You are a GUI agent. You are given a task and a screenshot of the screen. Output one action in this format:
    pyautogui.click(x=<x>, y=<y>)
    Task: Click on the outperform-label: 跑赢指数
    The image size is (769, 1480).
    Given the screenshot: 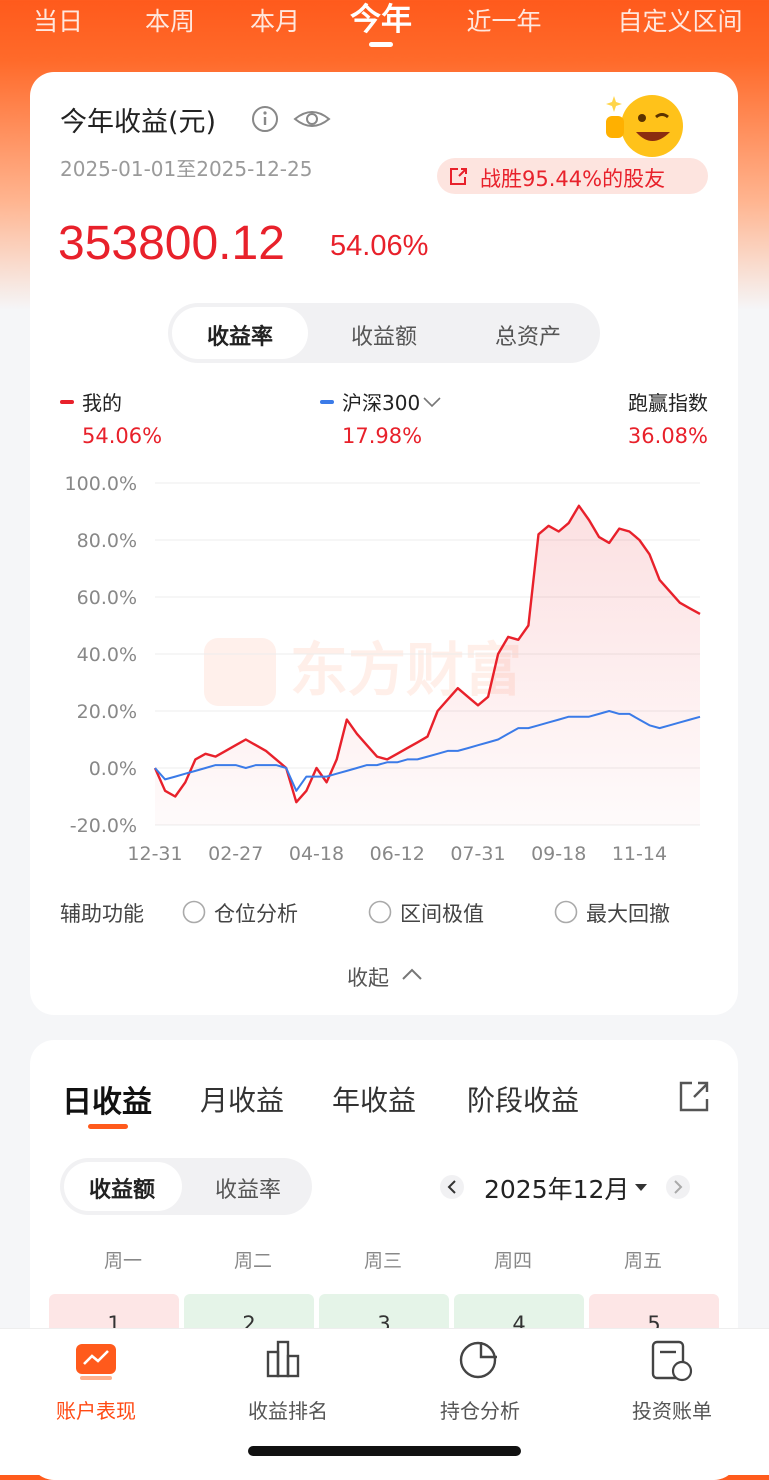 What is the action you would take?
    pyautogui.click(x=668, y=403)
    